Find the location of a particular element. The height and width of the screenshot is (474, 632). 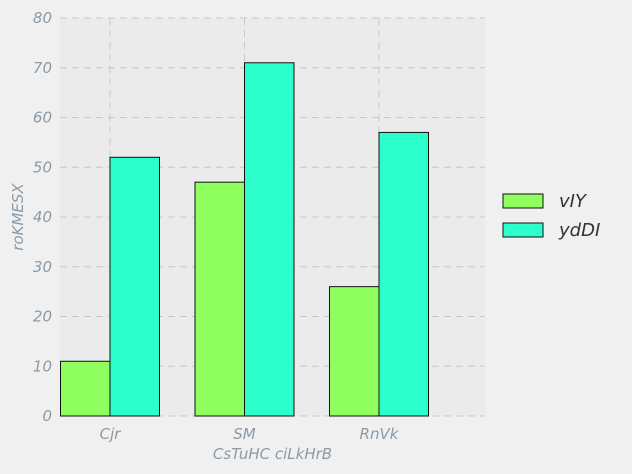

y-tick-label: 80 is located at coordinates (42, 18).